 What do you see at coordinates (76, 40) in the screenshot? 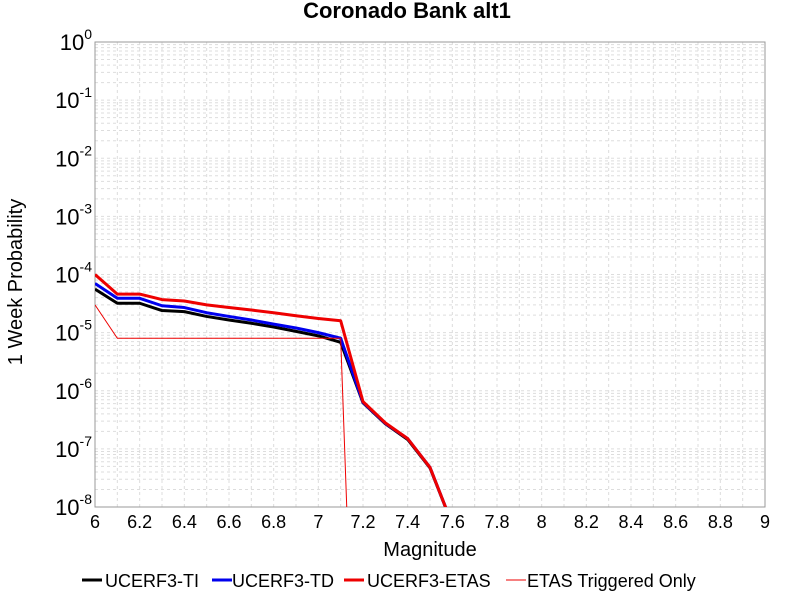
I see `y-tick-label: 10⁰` at bounding box center [76, 40].